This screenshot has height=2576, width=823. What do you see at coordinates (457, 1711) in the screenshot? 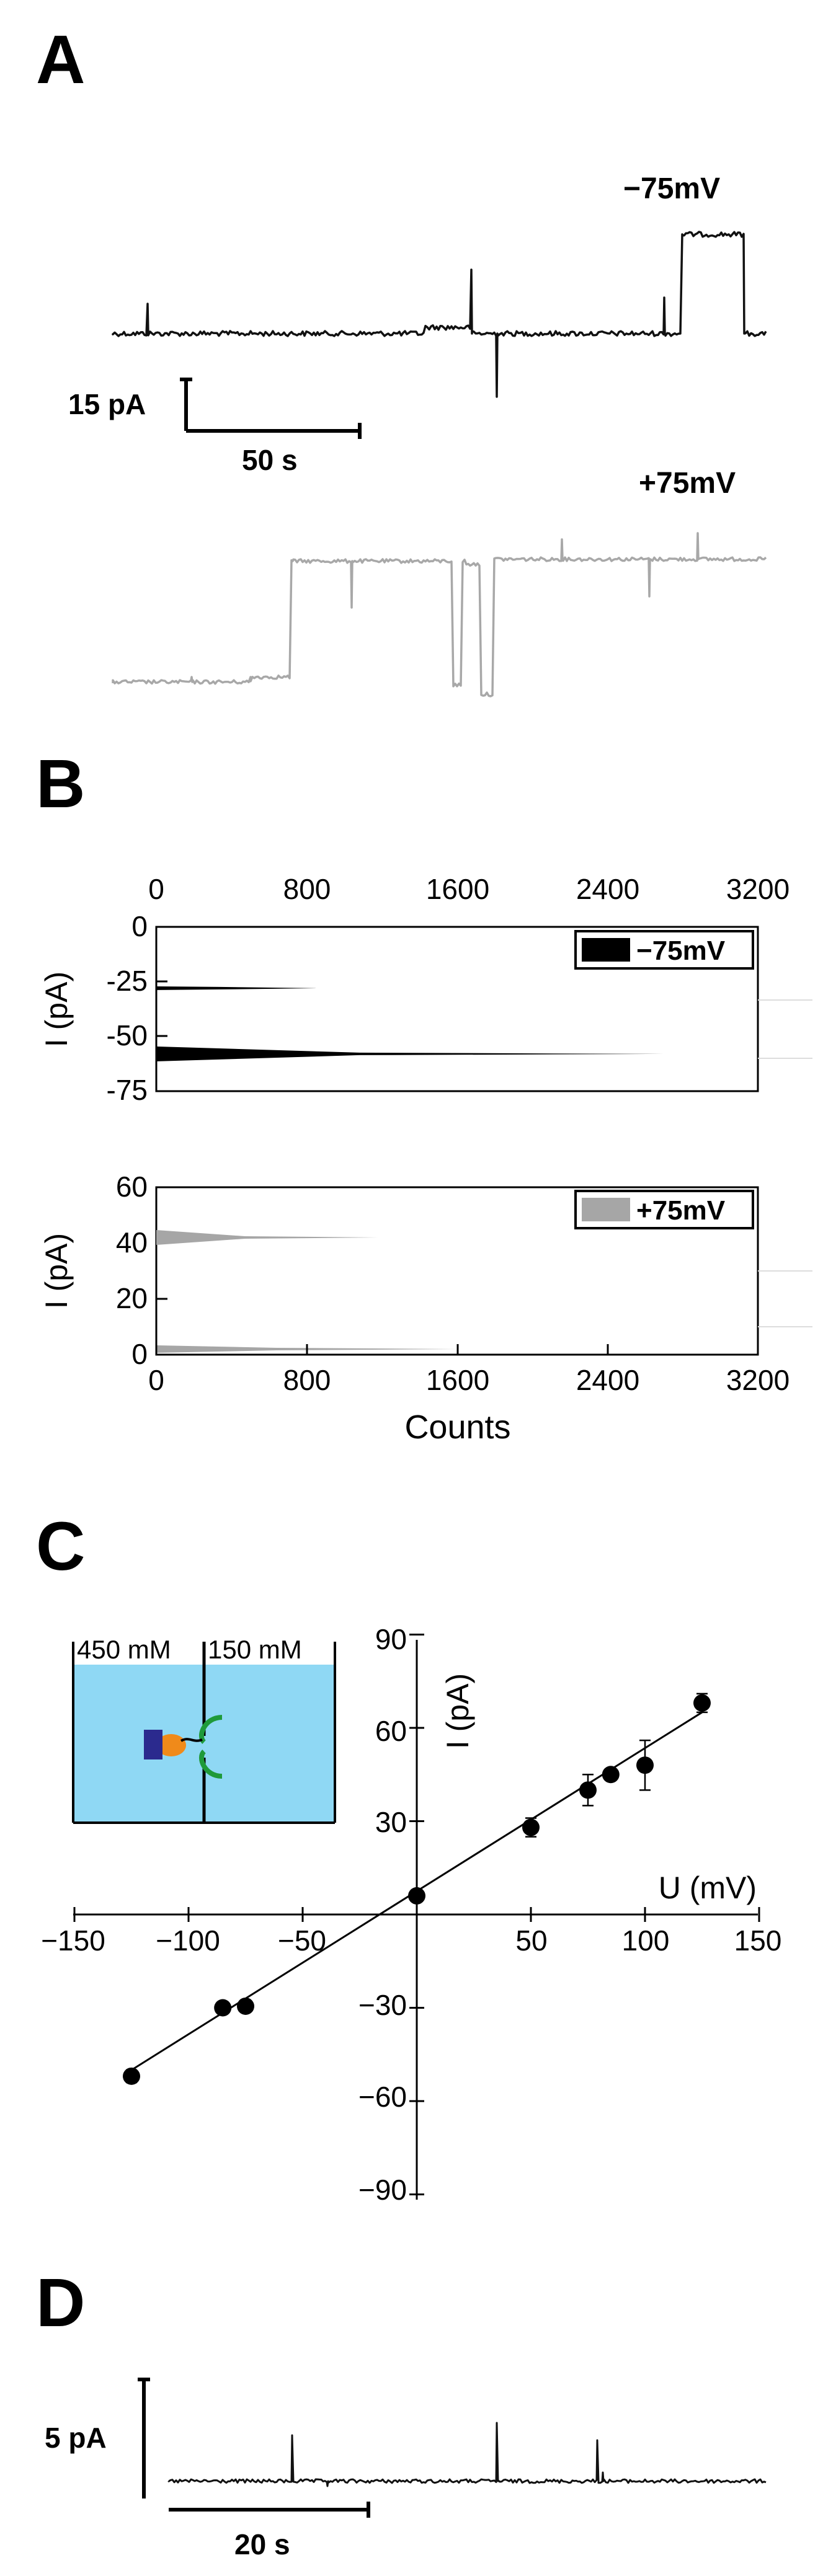
I see `iv-ylabel: I (pA)` at bounding box center [457, 1711].